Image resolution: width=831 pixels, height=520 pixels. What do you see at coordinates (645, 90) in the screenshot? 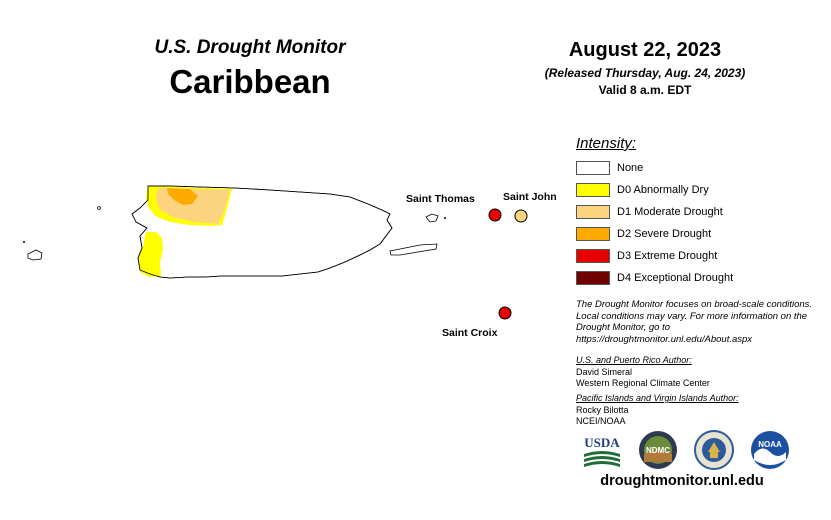
I see `valid-time: Valid 8 a.m. EDT` at bounding box center [645, 90].